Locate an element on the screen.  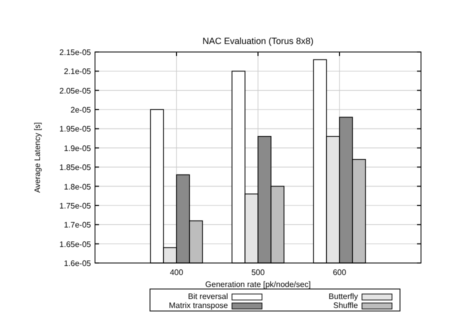
y-tick-label: 1.75e-05 is located at coordinates (75, 205).